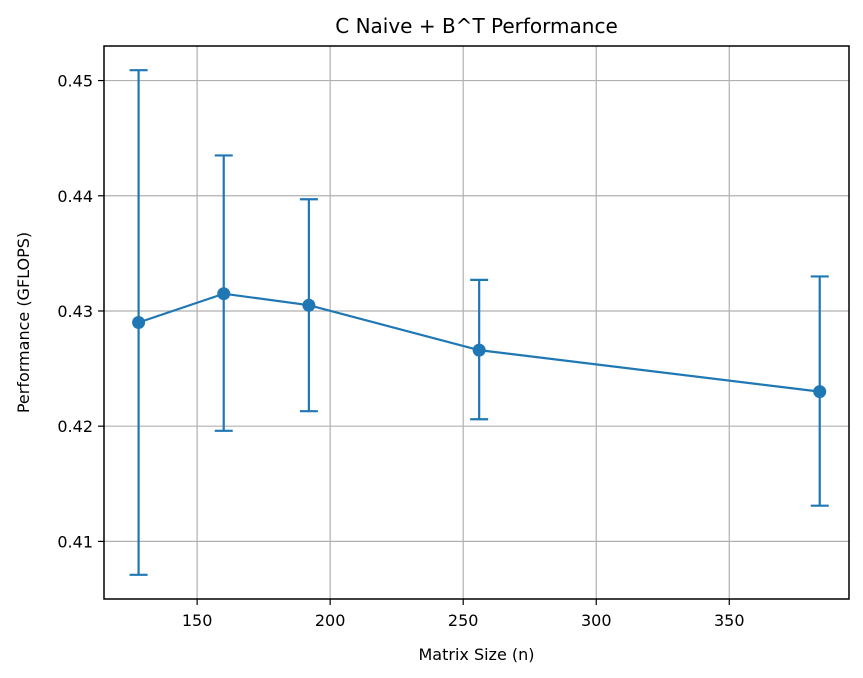  I want to click on y-tick-label: 0.44, so click(75, 196).